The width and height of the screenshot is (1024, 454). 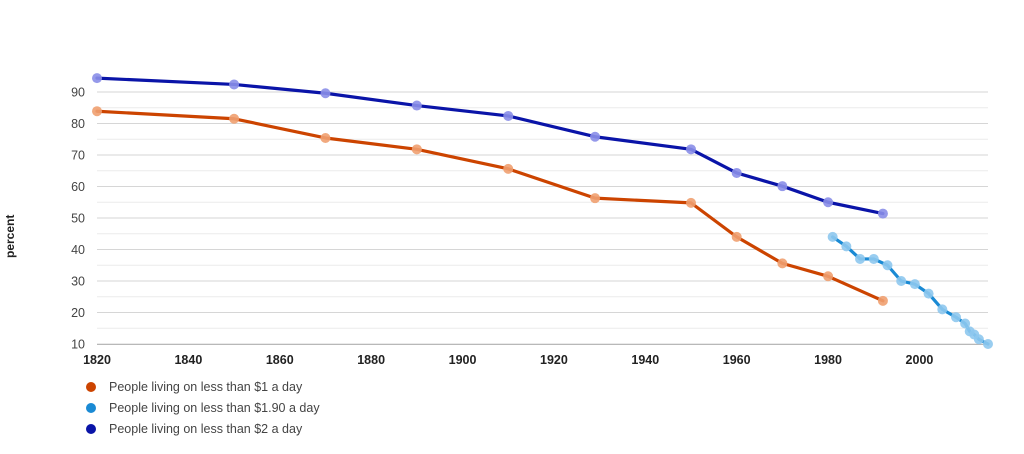 I want to click on y-tick-label: 50, so click(x=78, y=219).